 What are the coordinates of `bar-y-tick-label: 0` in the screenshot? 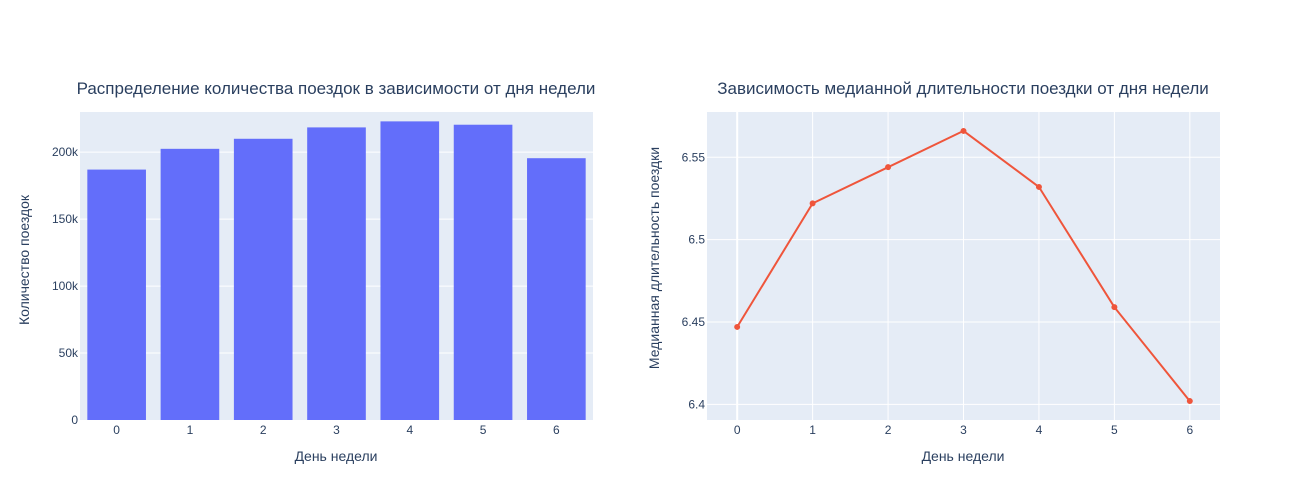 It's located at (74, 420).